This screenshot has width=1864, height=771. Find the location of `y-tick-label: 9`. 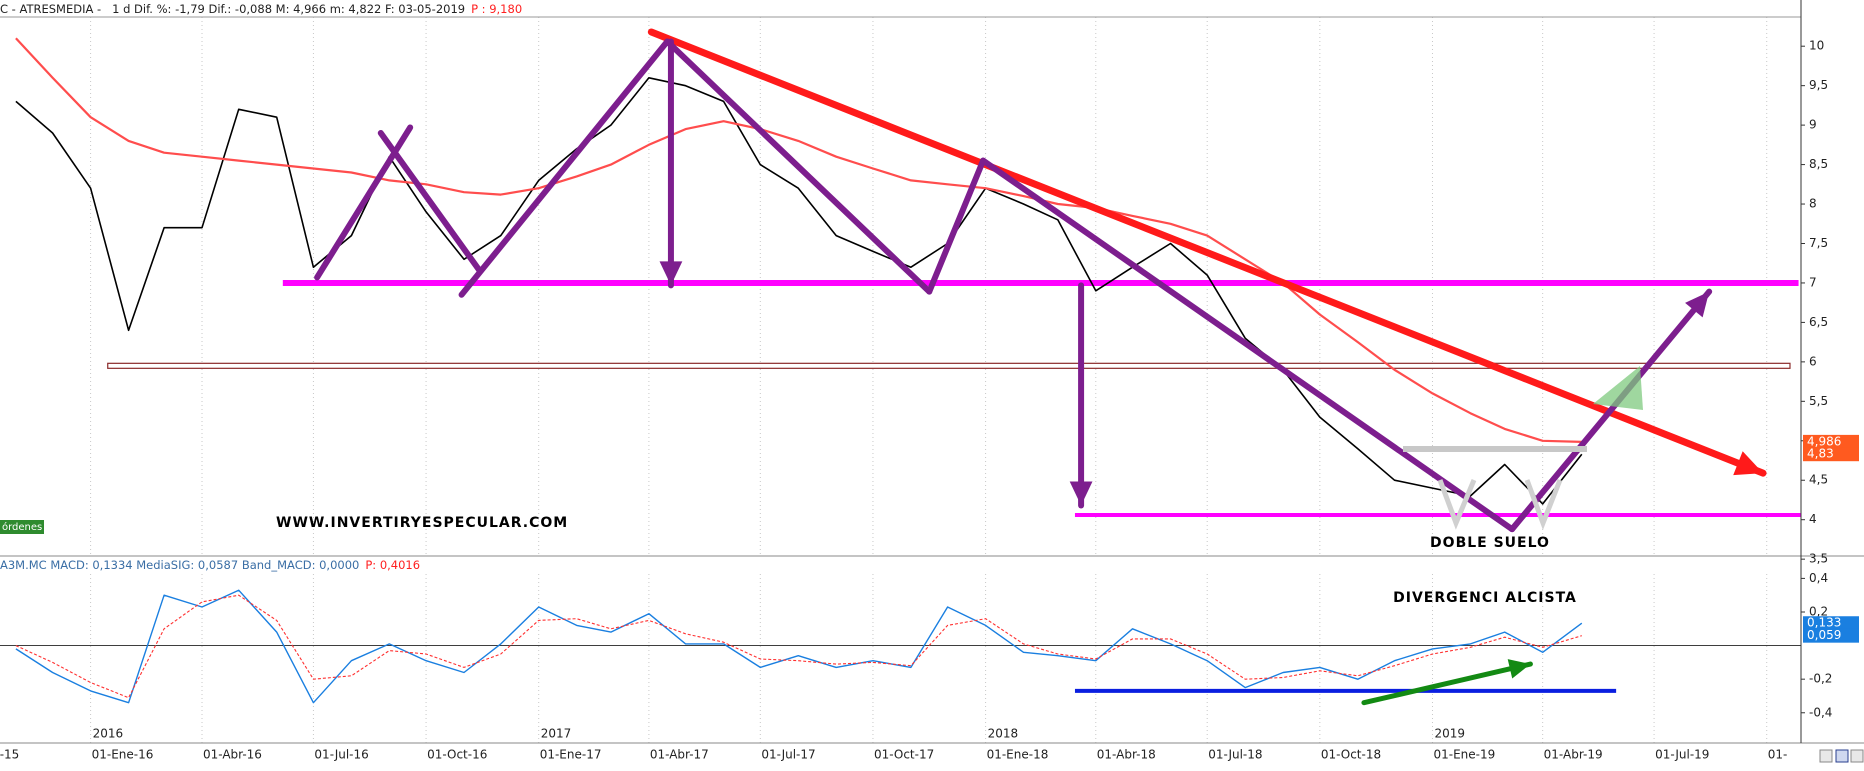

y-tick-label: 9 is located at coordinates (1813, 125).